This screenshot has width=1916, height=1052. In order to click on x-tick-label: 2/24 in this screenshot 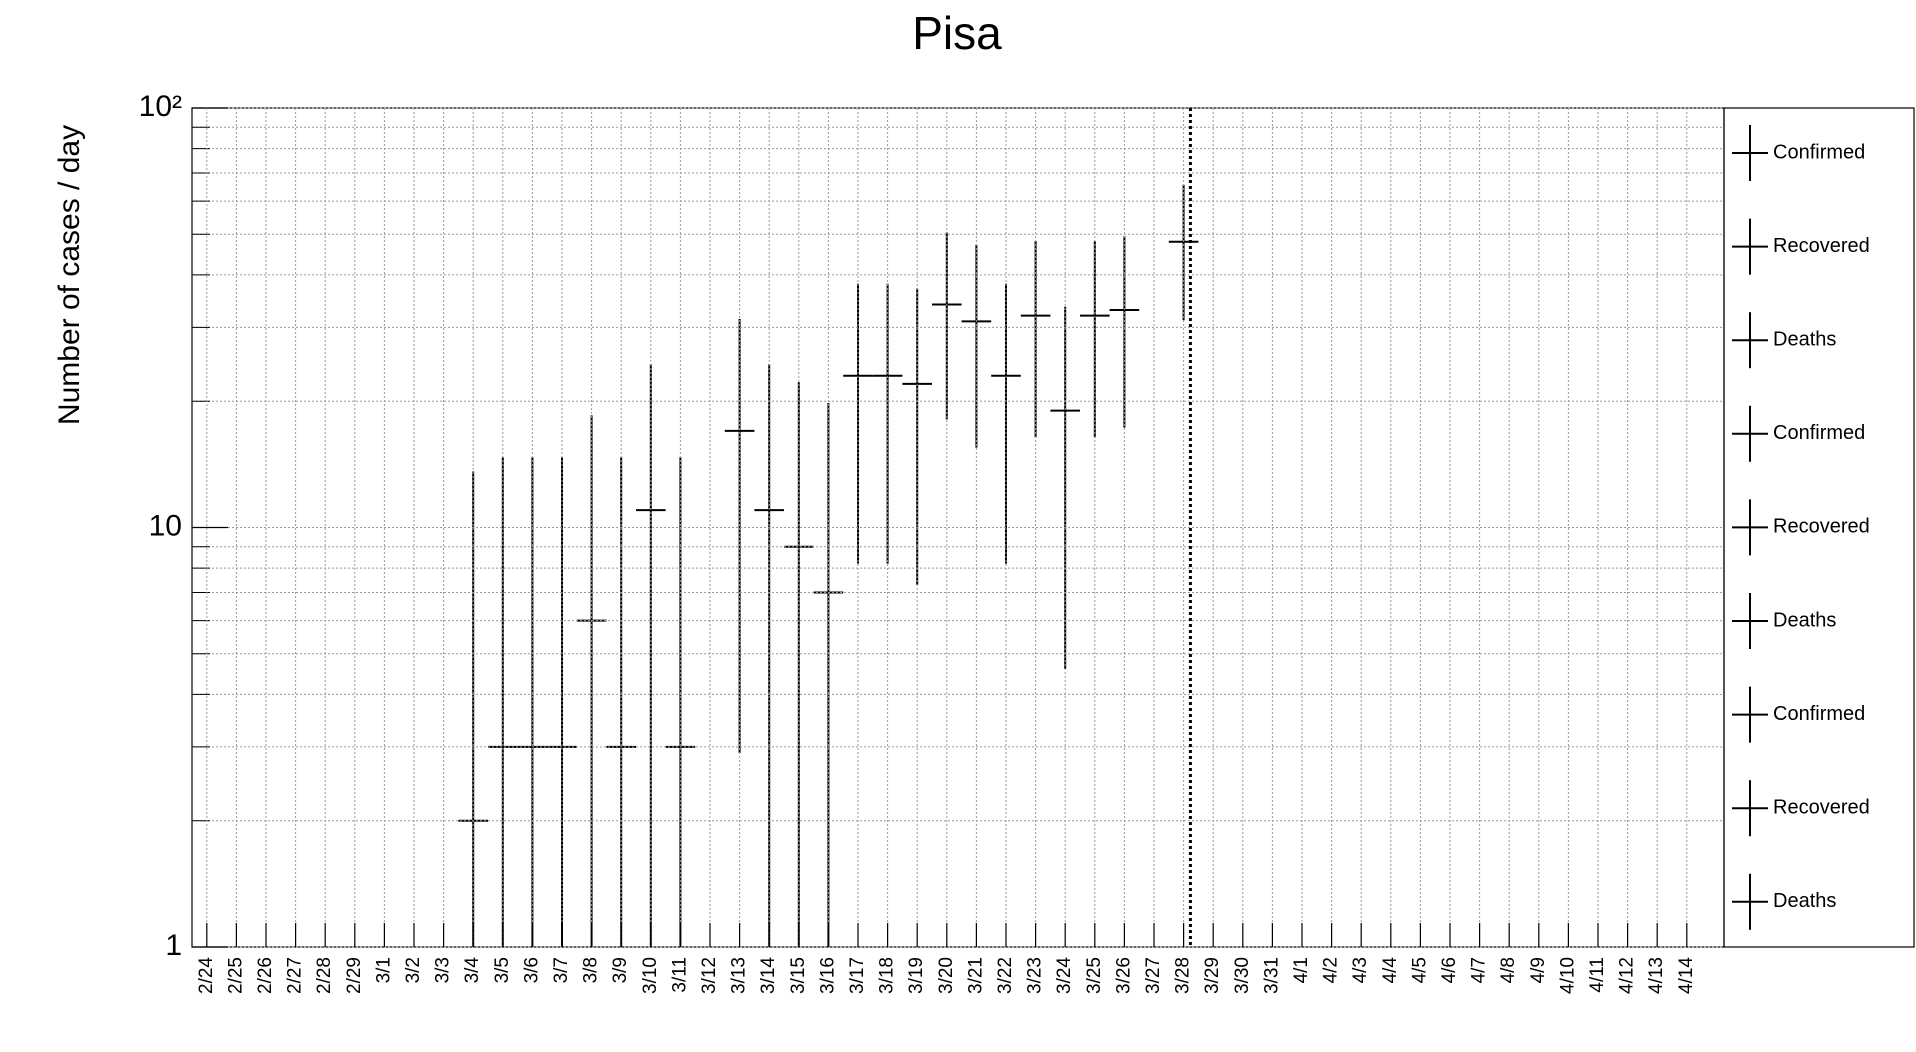, I will do `click(206, 975)`.